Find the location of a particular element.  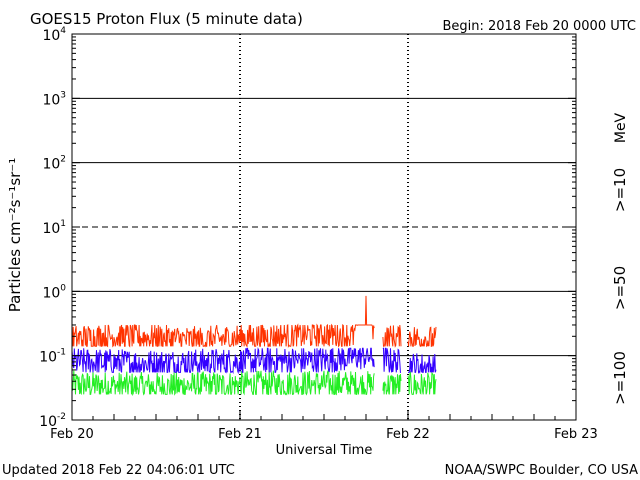

chart-title: GOES15 Proton Flux (5 minute data) is located at coordinates (166, 19).